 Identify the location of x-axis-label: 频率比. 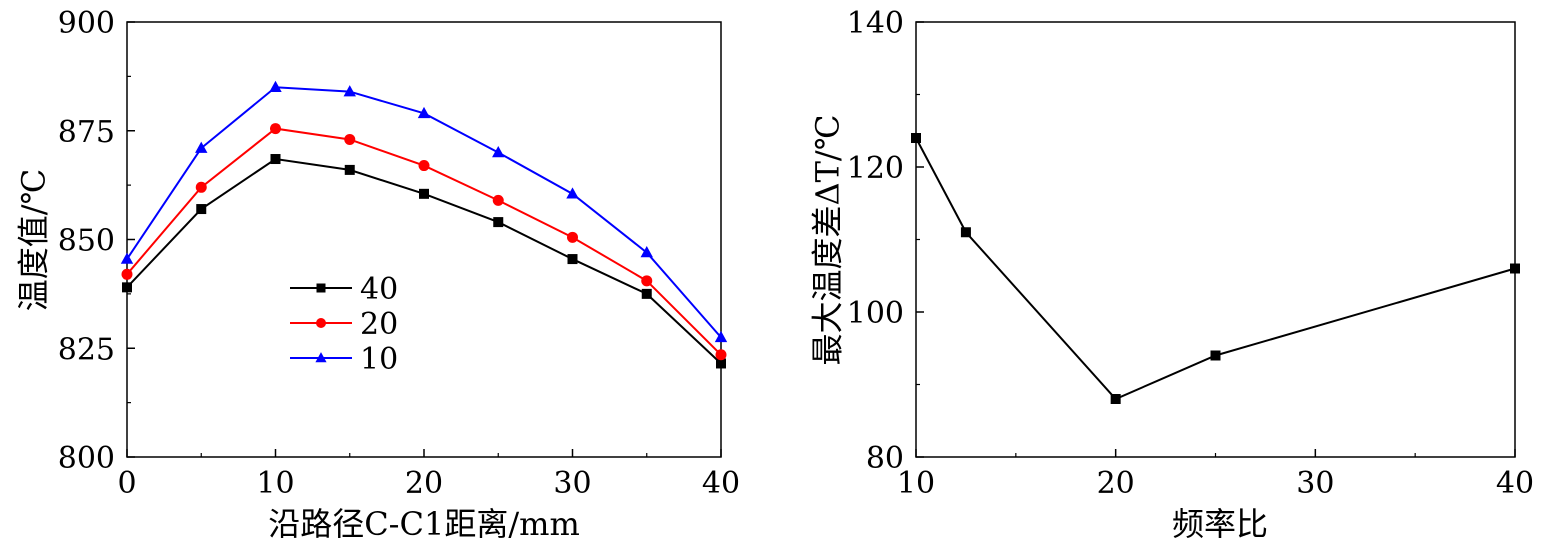
(1220, 524).